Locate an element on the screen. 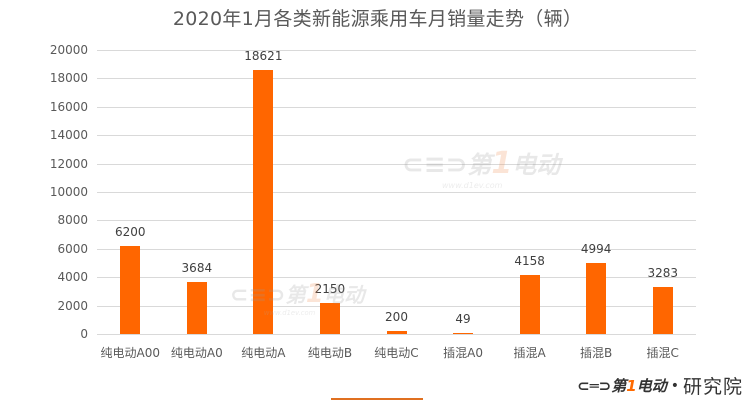 Image resolution: width=755 pixels, height=401 pixels. y-tick-label: 16000 is located at coordinates (68, 107).